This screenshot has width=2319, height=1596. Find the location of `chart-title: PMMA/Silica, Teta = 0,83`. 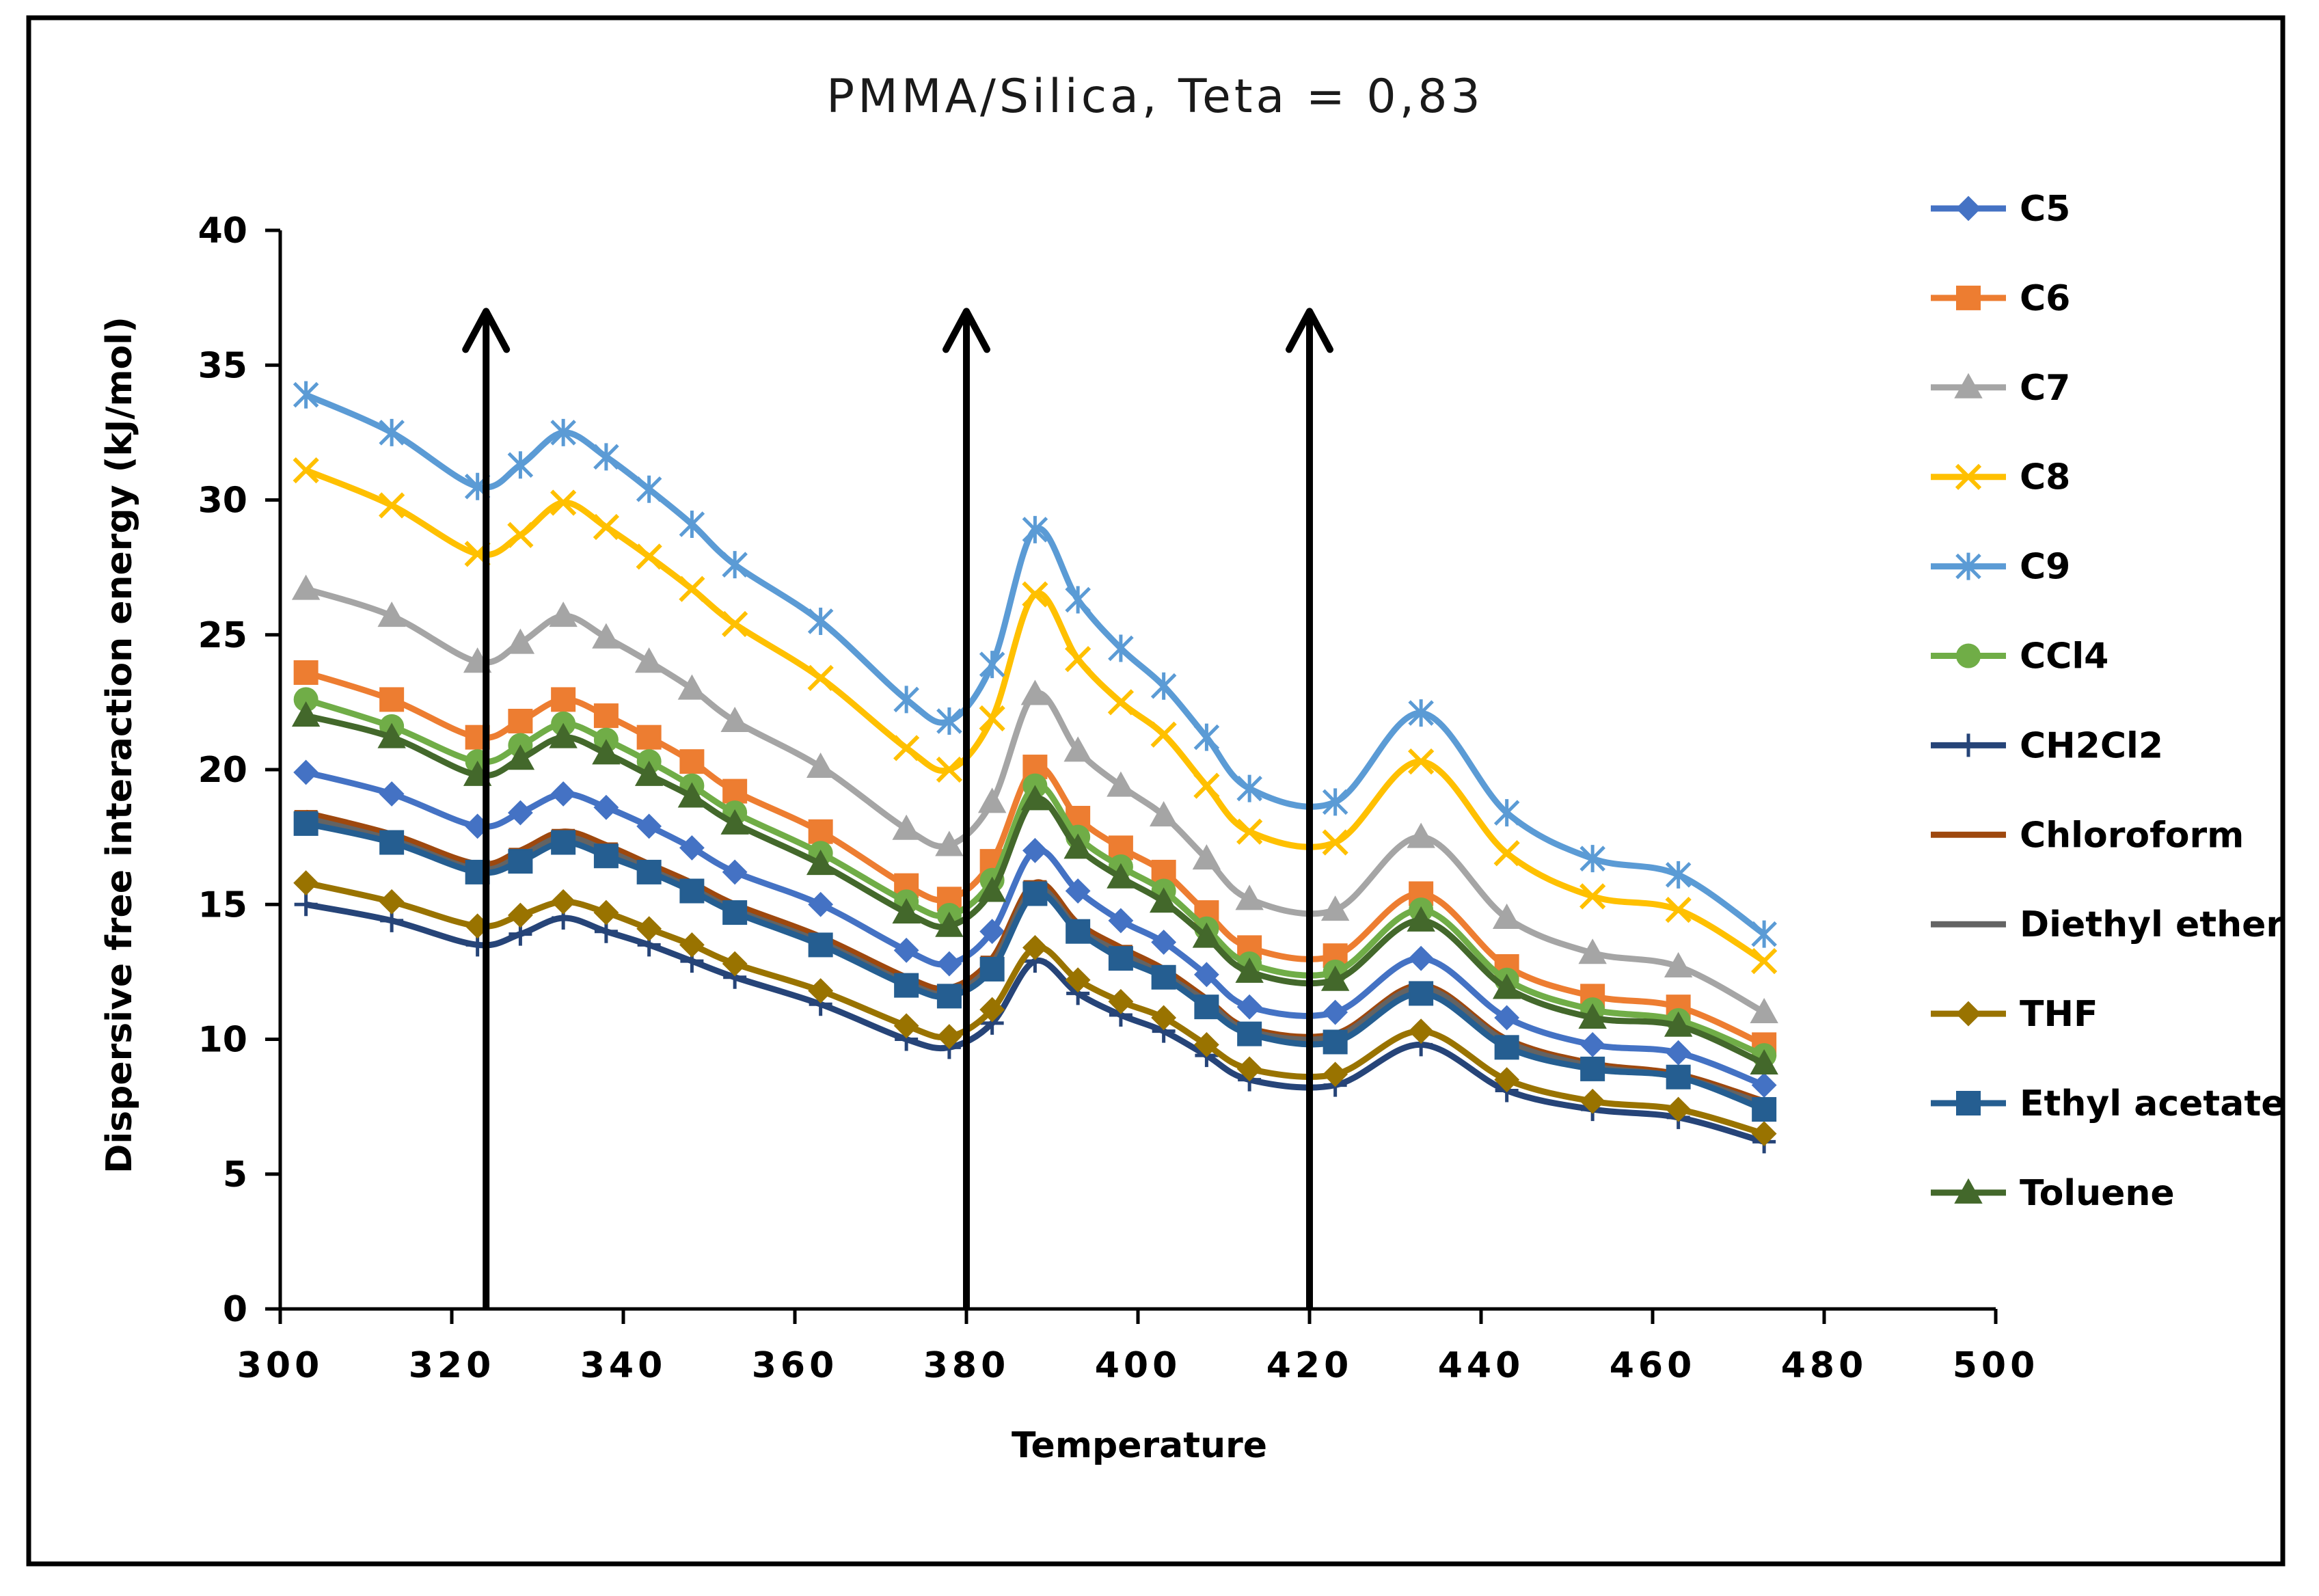

chart-title: PMMA/Silica, Teta = 0,83 is located at coordinates (1155, 97).